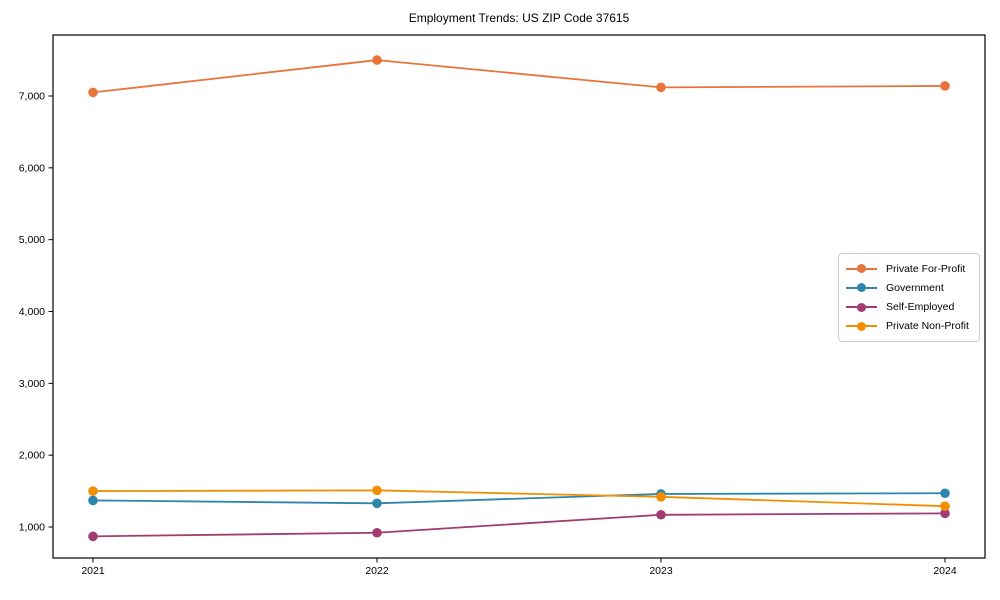 This screenshot has width=1000, height=600. I want to click on x-tick-label: 2021, so click(93, 571).